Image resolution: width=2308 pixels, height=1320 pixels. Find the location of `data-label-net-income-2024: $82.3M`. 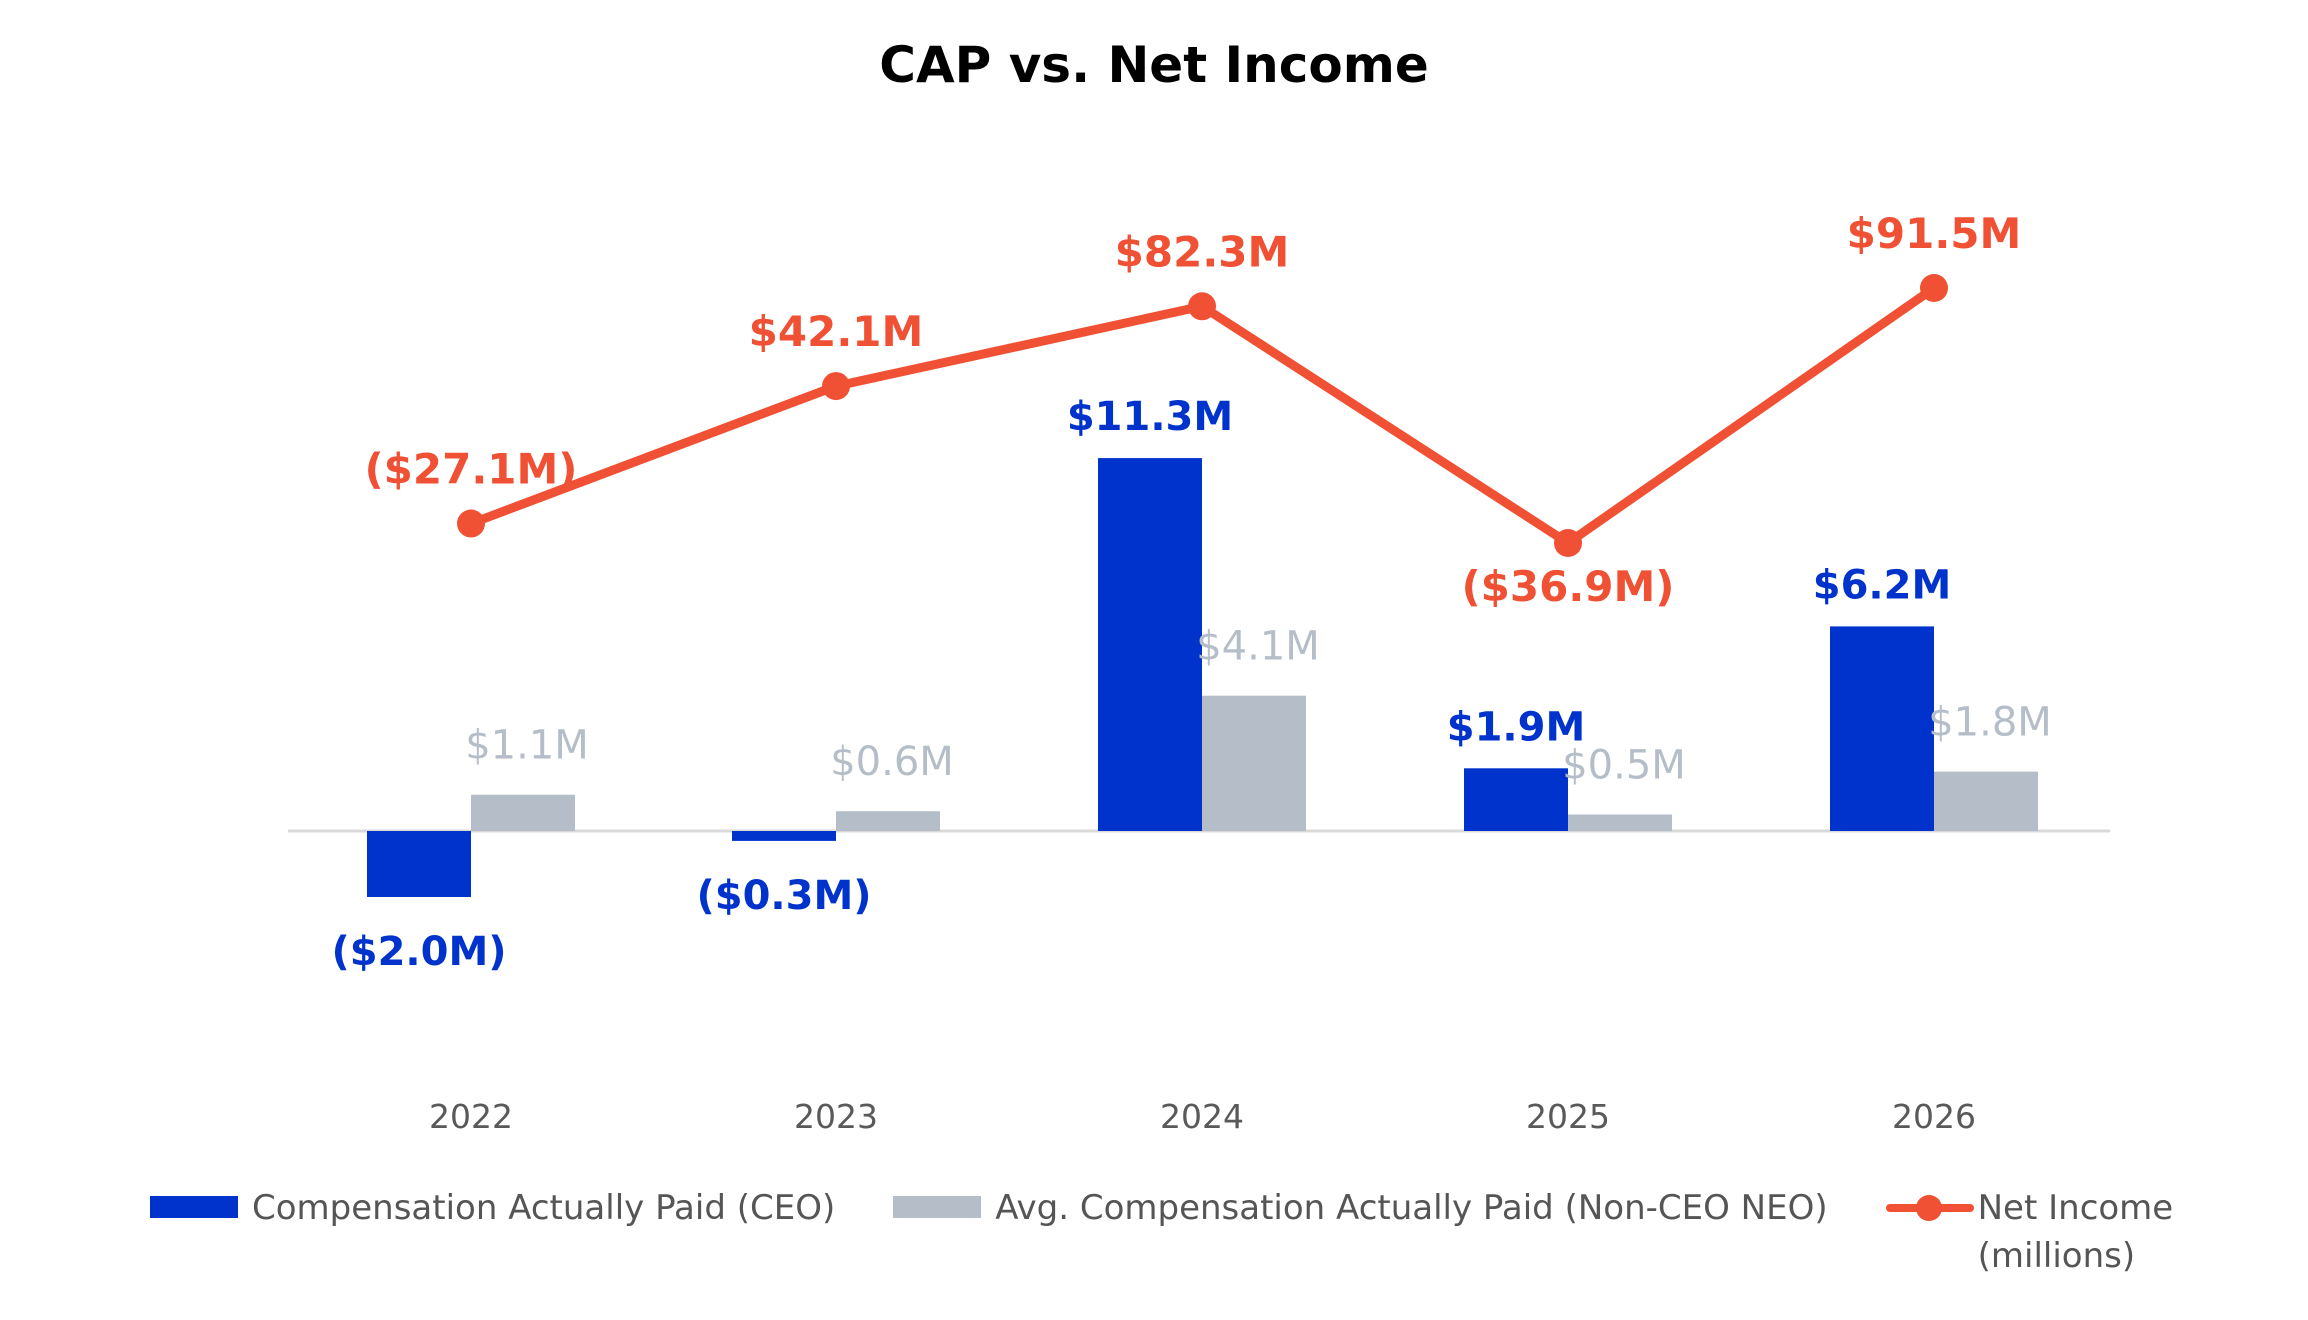

data-label-net-income-2024: $82.3M is located at coordinates (1202, 251).